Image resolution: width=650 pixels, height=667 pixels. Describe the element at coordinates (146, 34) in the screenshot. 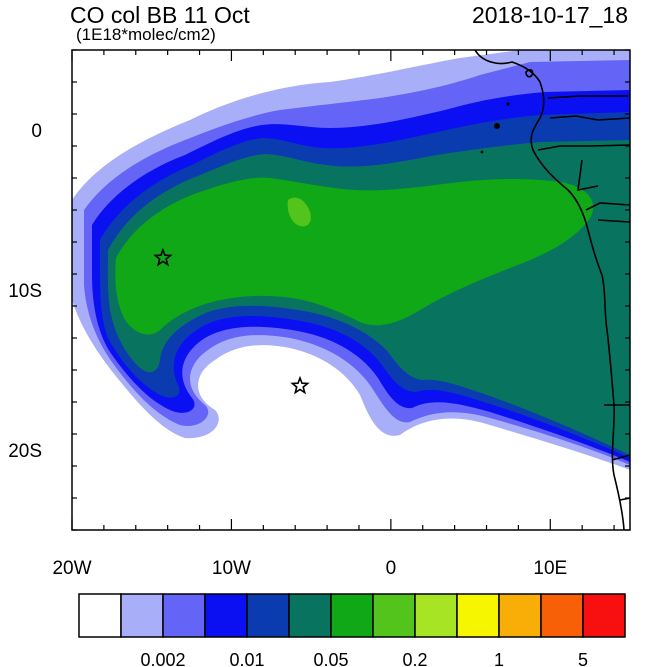

I see `map-units: (1E18*molec/cm2)` at that location.